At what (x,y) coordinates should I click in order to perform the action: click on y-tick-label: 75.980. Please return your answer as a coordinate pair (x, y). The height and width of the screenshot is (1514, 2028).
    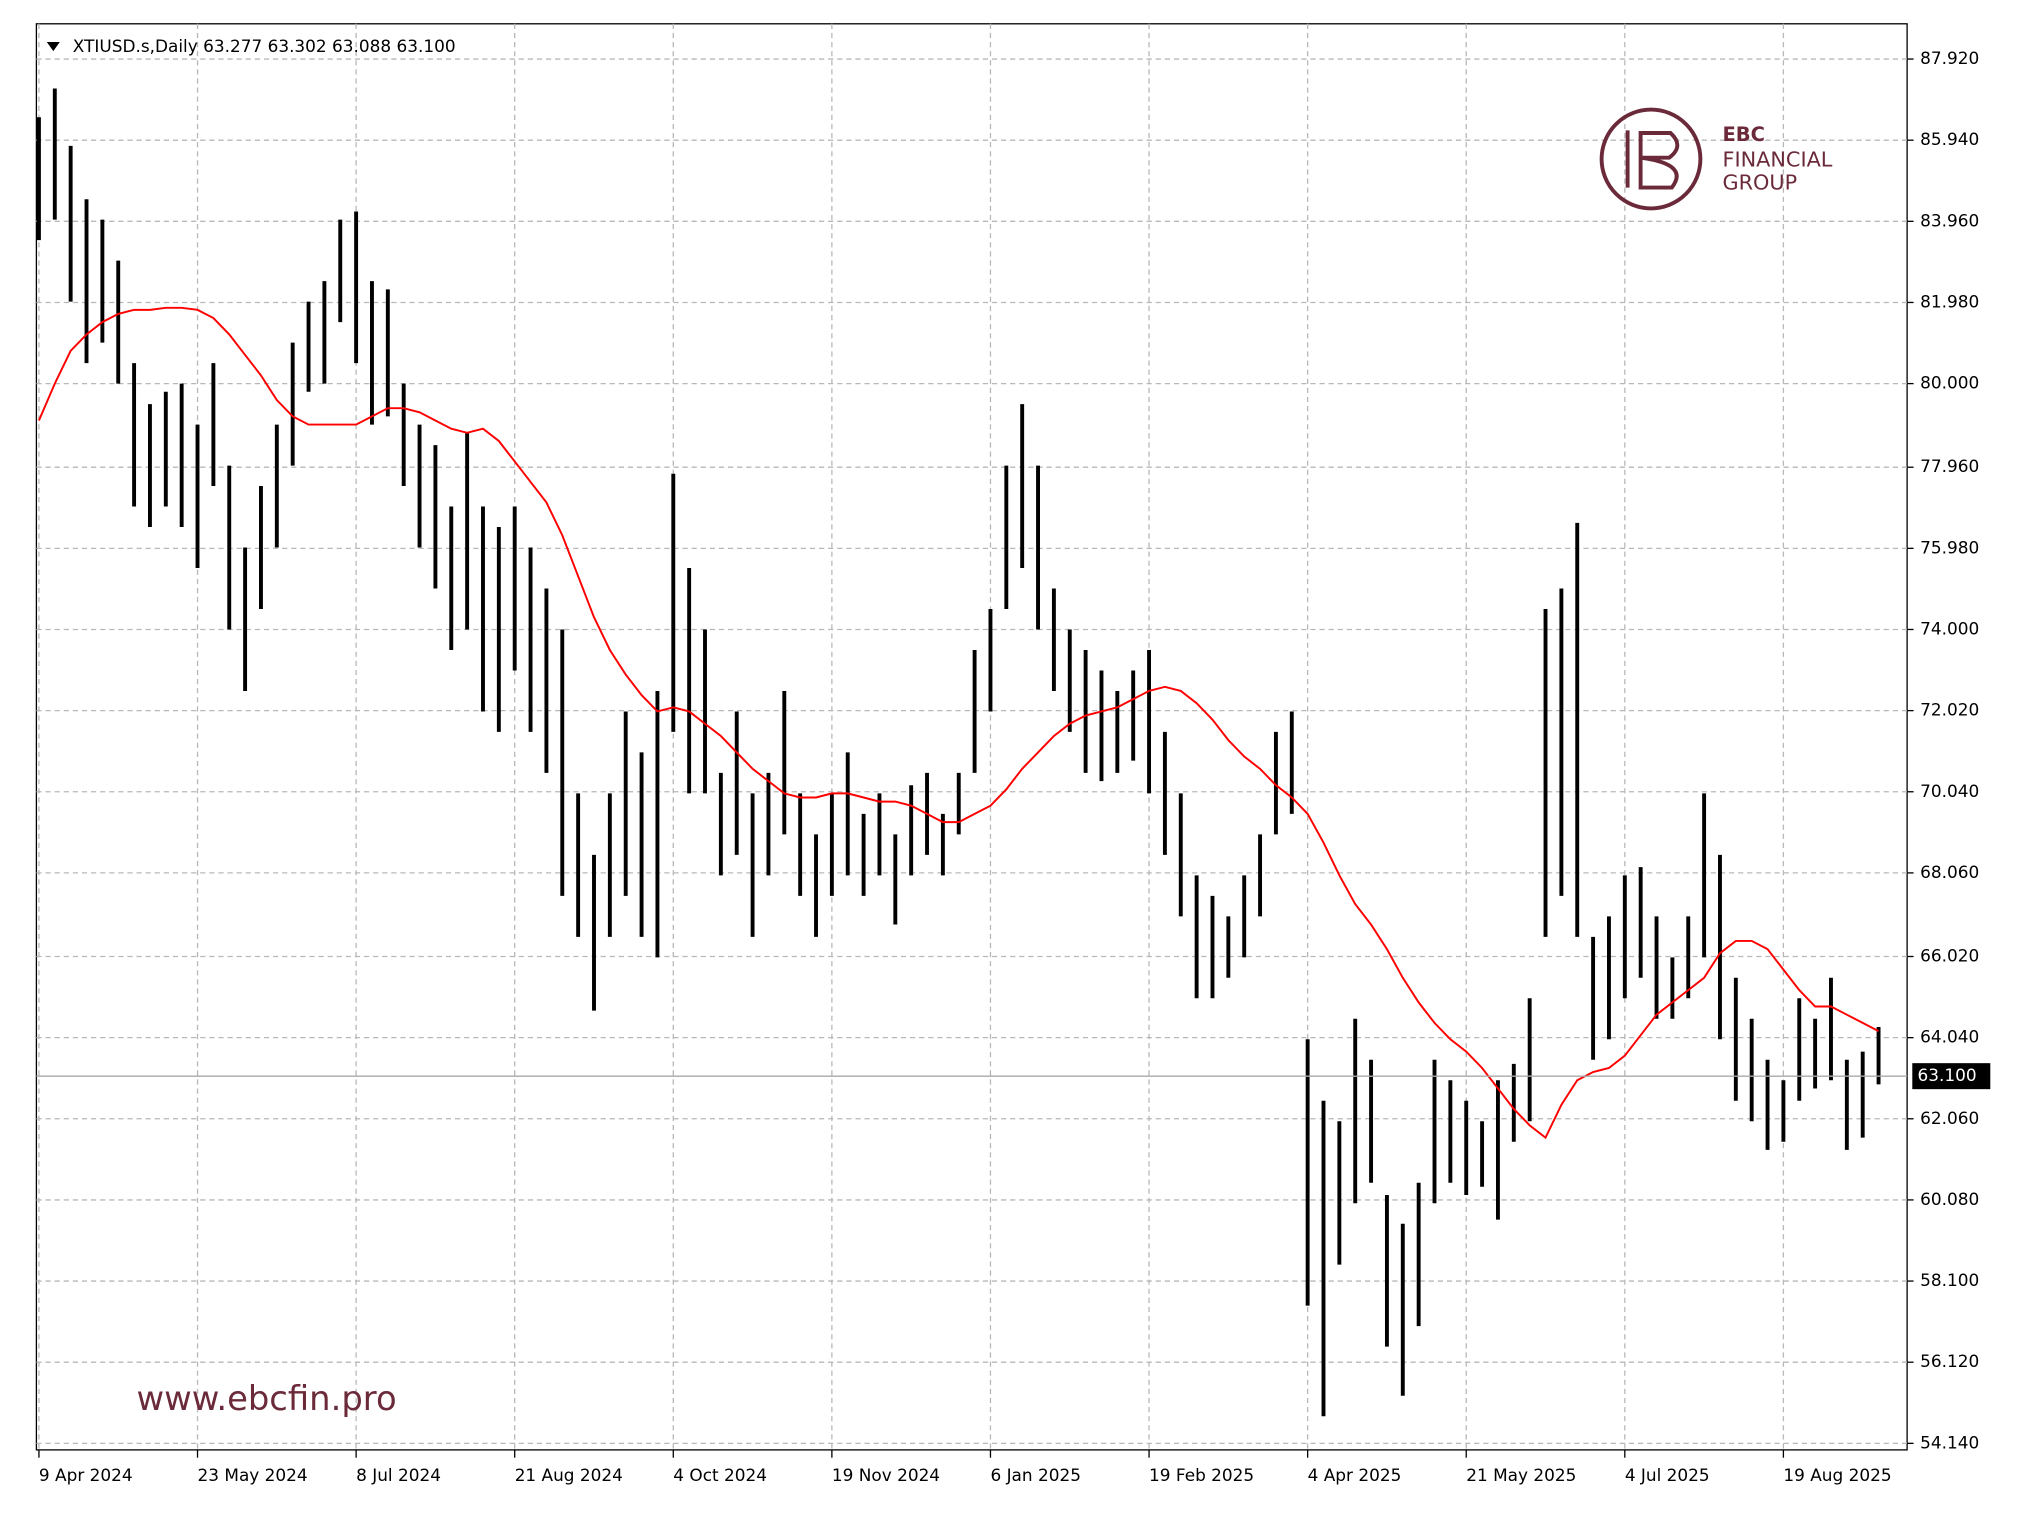
    Looking at the image, I should click on (1949, 547).